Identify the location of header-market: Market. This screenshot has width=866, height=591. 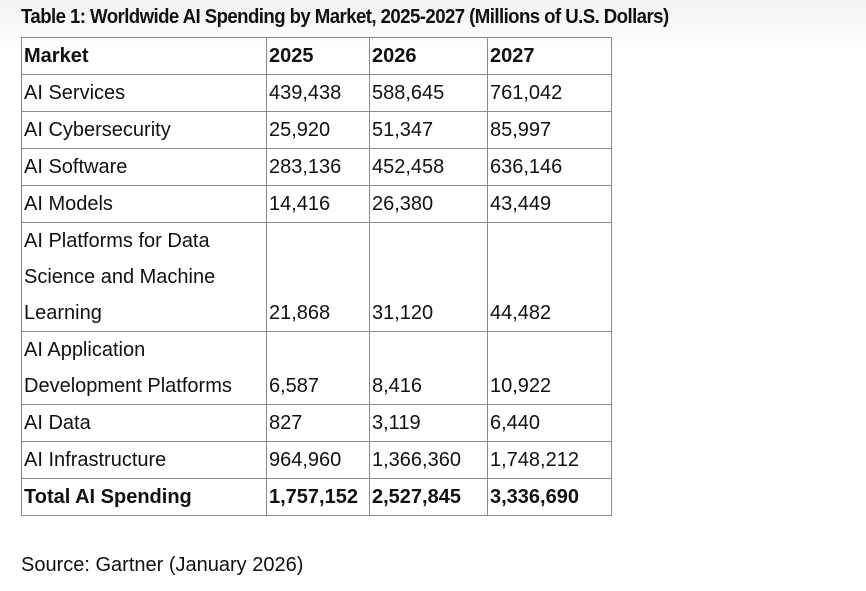
(144, 56).